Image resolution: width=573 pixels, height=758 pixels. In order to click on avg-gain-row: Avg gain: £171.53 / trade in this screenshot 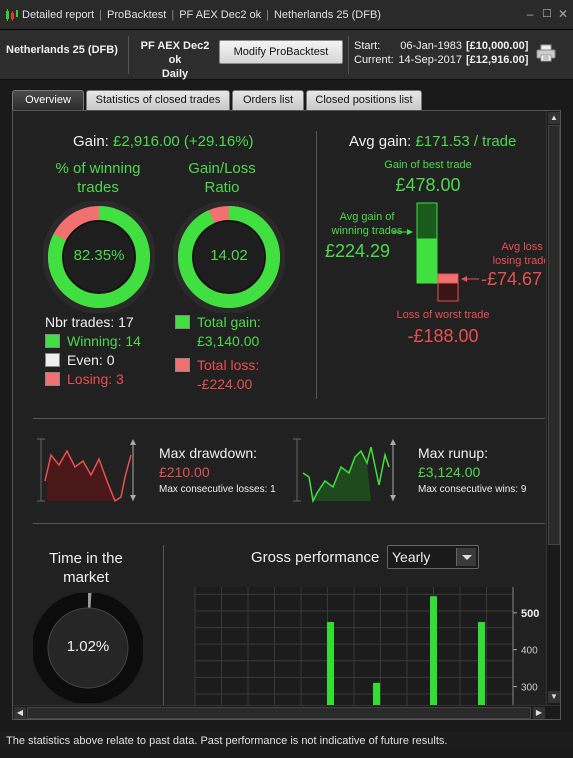, I will do `click(432, 141)`.